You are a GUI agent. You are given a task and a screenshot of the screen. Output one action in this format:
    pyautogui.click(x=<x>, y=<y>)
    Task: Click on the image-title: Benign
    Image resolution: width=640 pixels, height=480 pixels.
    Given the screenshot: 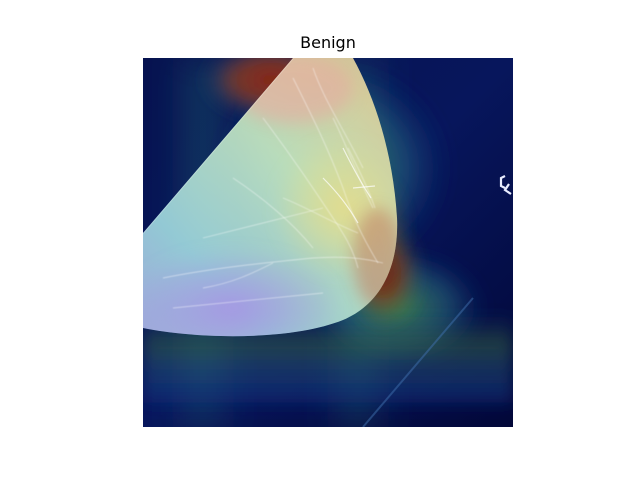 What is the action you would take?
    pyautogui.click(x=328, y=42)
    